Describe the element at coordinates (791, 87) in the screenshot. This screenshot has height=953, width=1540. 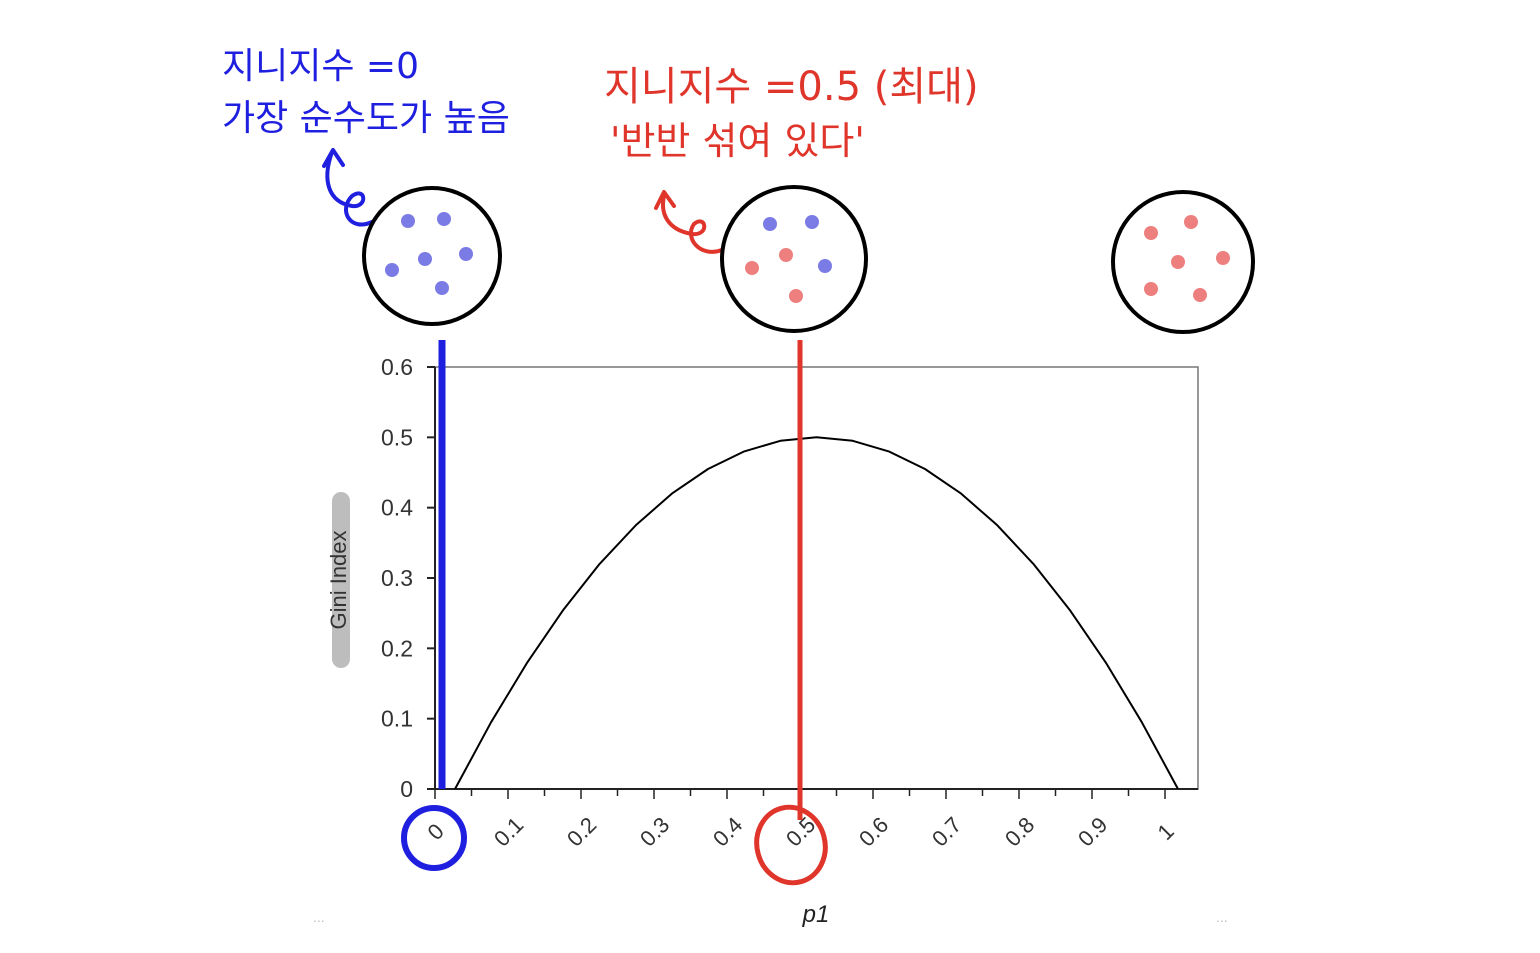
I see `middle-note-line1: 지니지수 =0.5 (최대)` at that location.